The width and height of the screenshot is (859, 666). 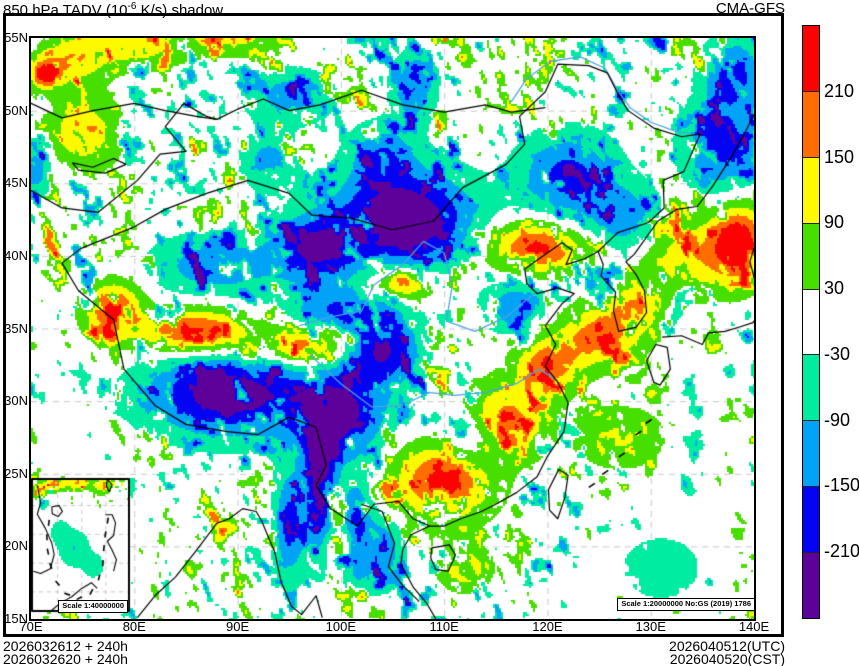 I want to click on colorbar-tick-label: 30, so click(x=834, y=288).